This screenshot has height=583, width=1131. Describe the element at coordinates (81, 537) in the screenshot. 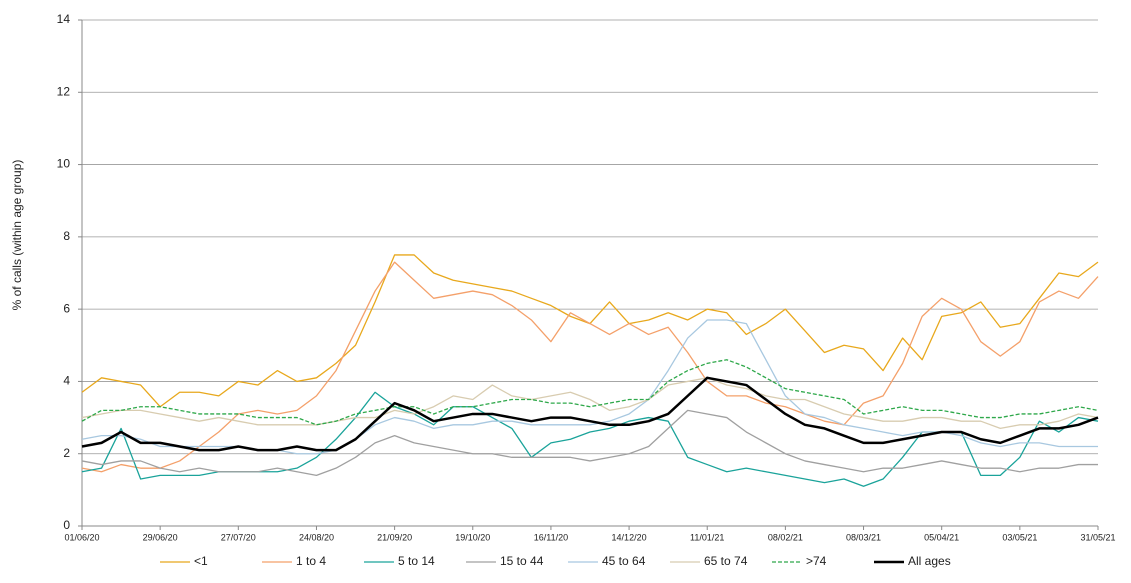

I see `x-tick-label: 01/06/20` at that location.